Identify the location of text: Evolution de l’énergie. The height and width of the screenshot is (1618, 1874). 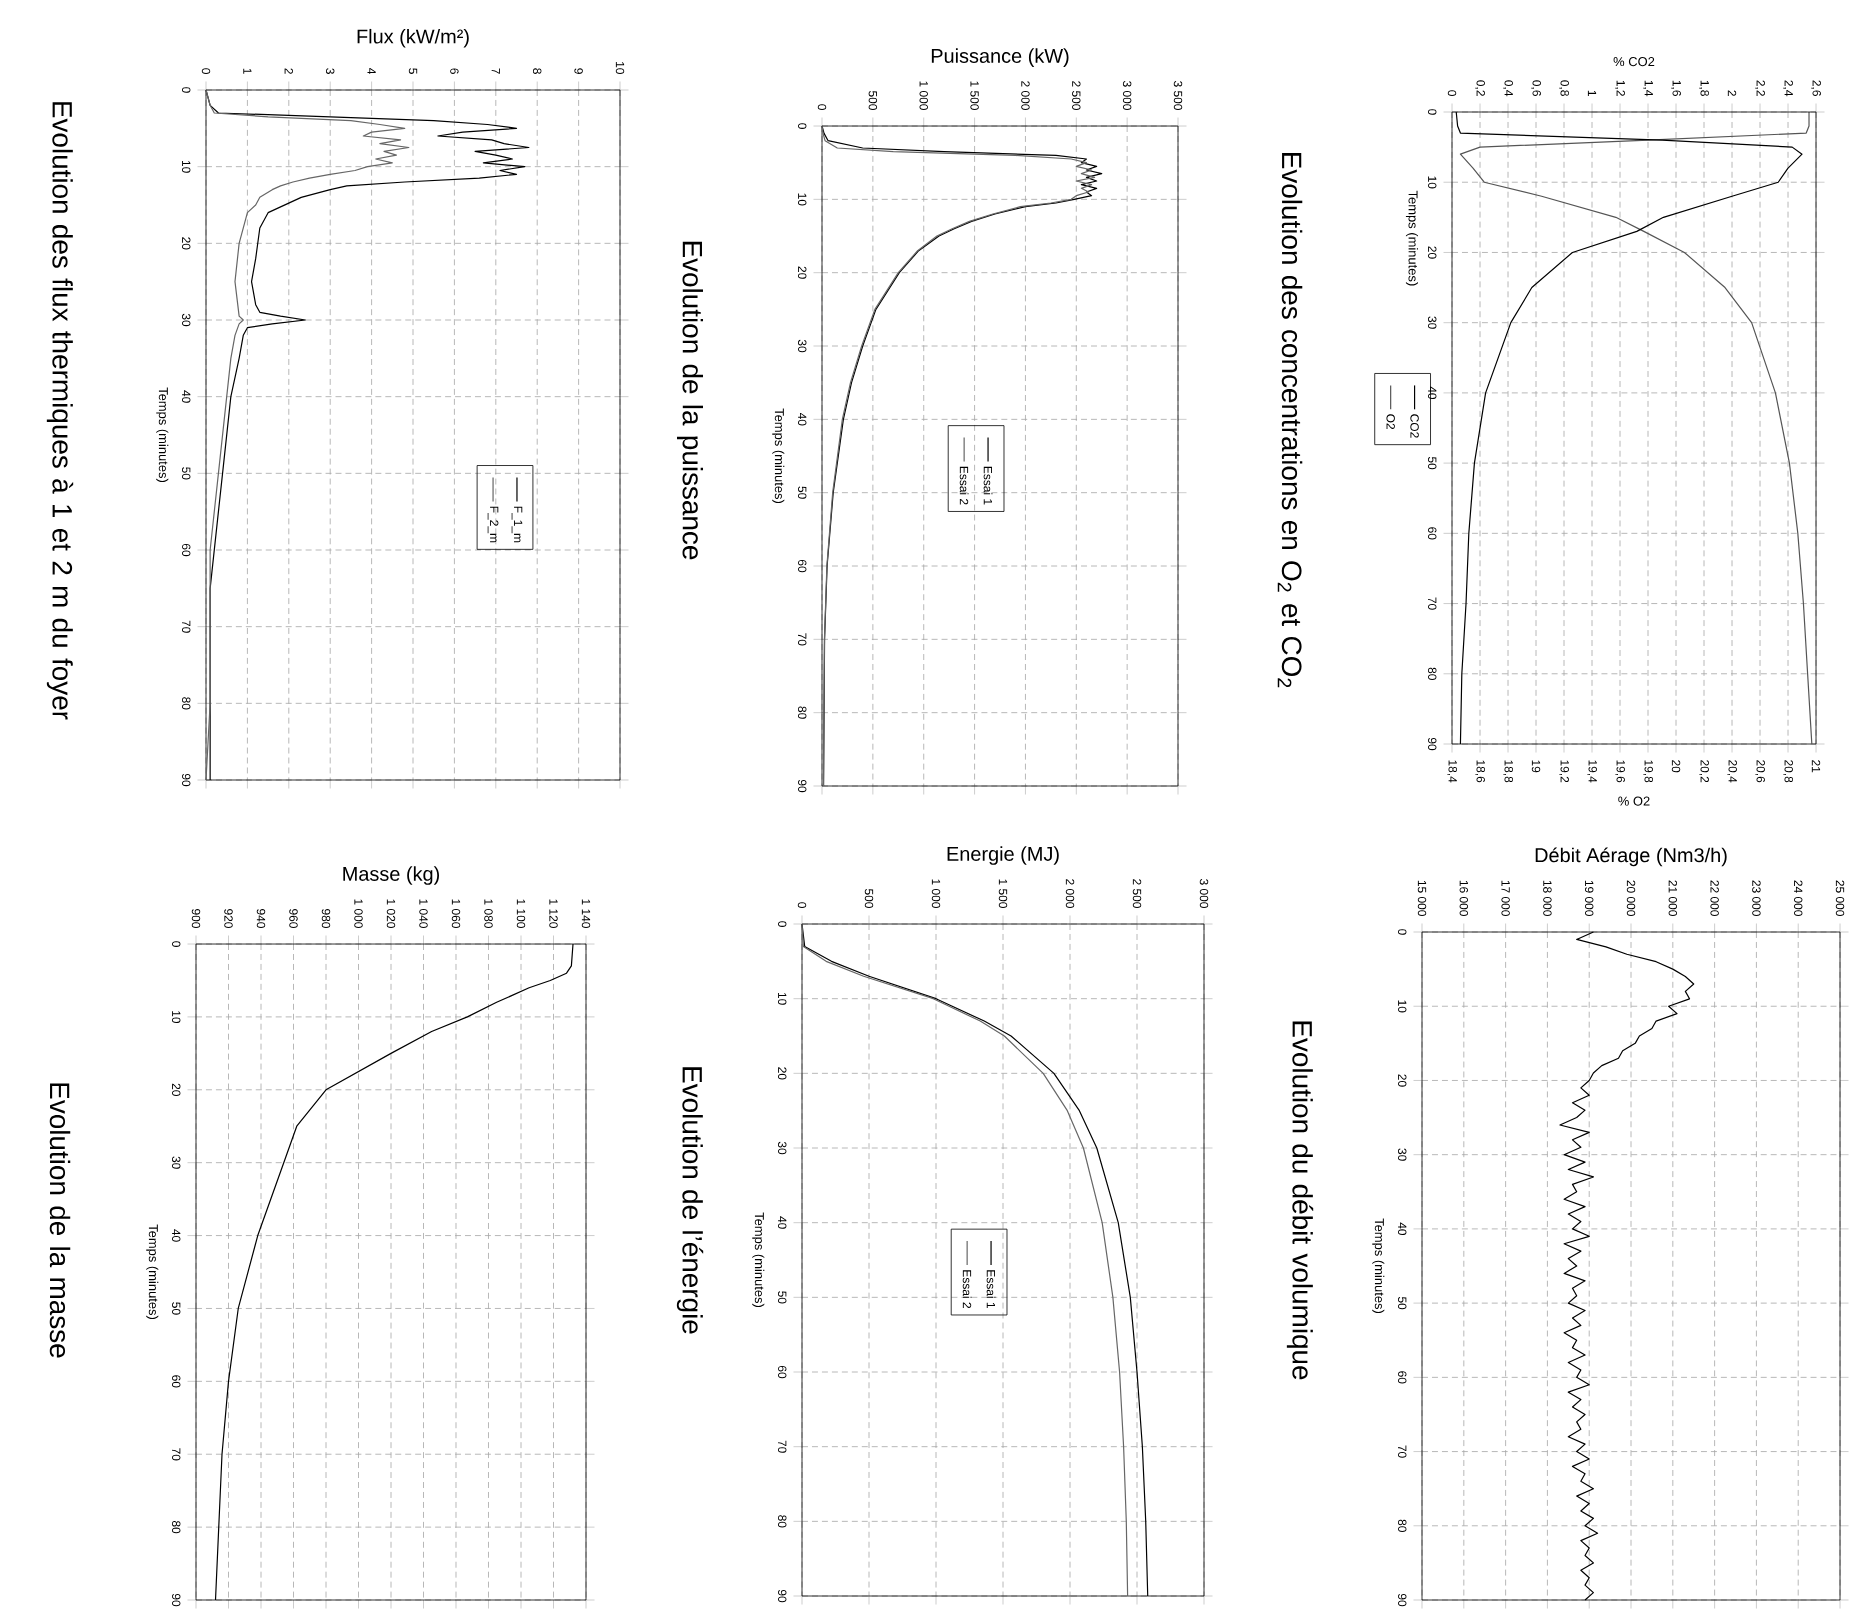
(690, 1200).